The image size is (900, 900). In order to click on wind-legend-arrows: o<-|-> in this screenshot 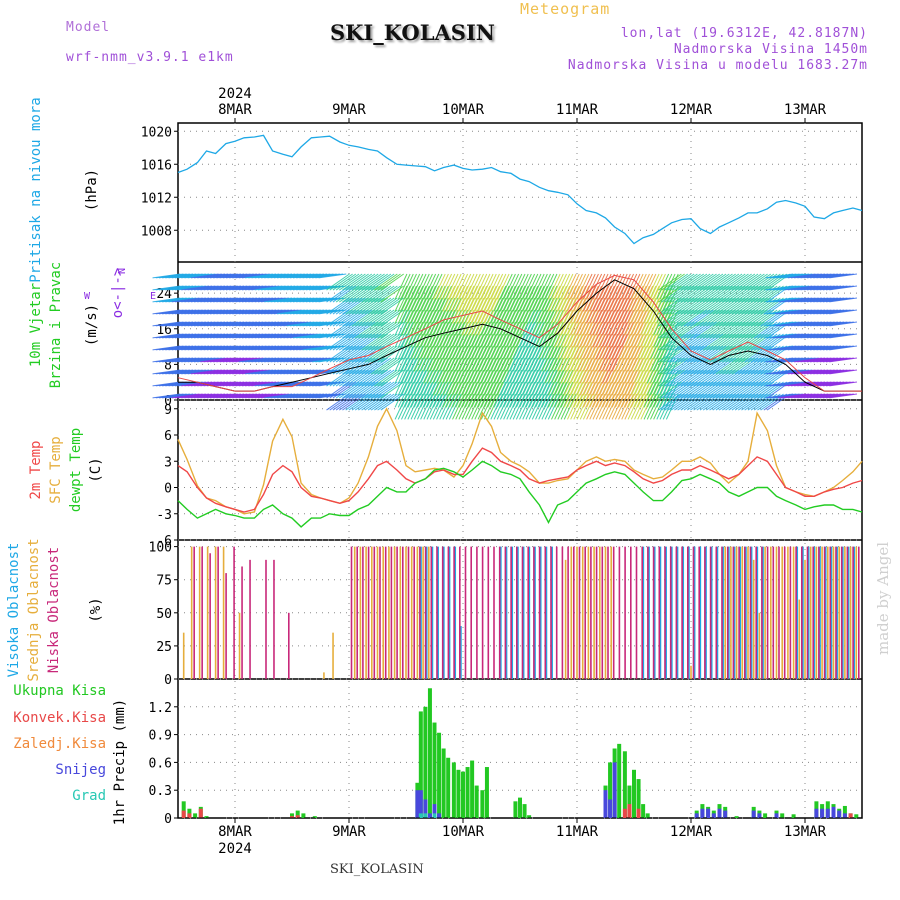, I will do `click(118, 293)`.